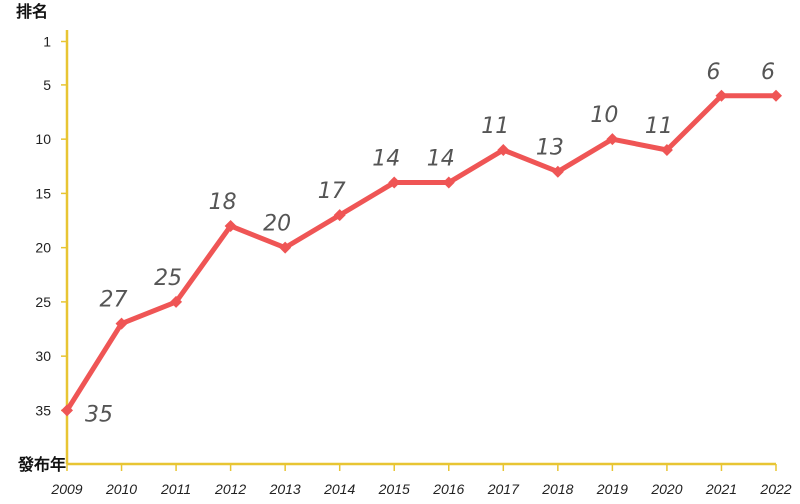  Describe the element at coordinates (41, 464) in the screenshot. I see `x-axis-title: 發布年` at that location.